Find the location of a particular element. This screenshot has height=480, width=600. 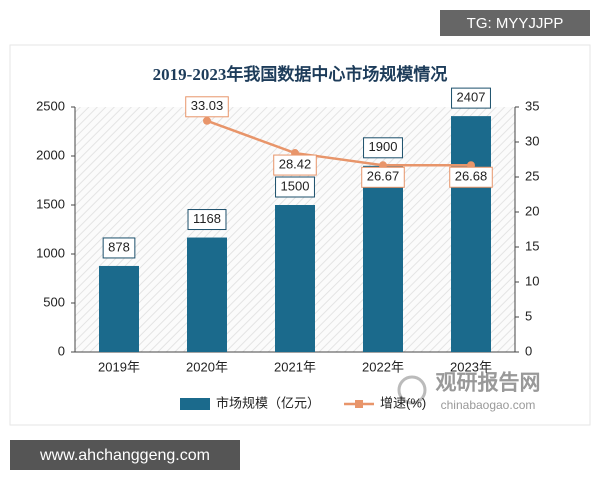

x-tick-label: 2023年 is located at coordinates (471, 366).